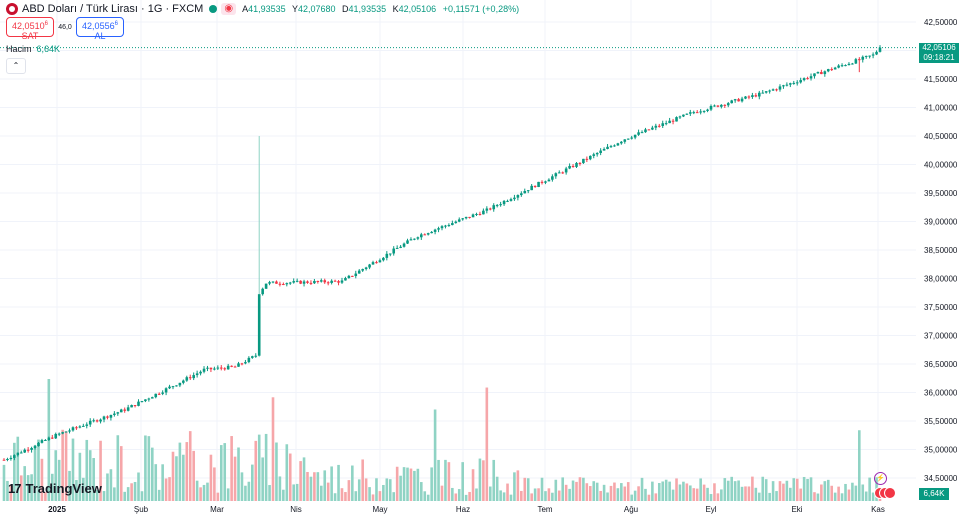 Image resolution: width=960 pixels, height=515 pixels. I want to click on sell-button: 42,05106 SAT, so click(30, 29).